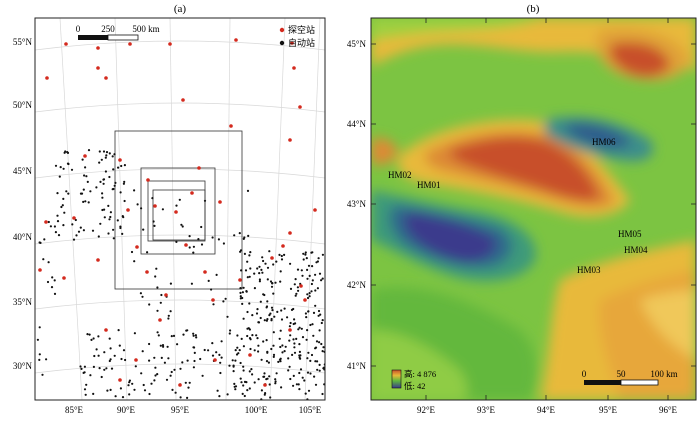 This screenshot has height=421, width=700. What do you see at coordinates (282, 43) in the screenshot?
I see `legend-auto-marker` at bounding box center [282, 43].